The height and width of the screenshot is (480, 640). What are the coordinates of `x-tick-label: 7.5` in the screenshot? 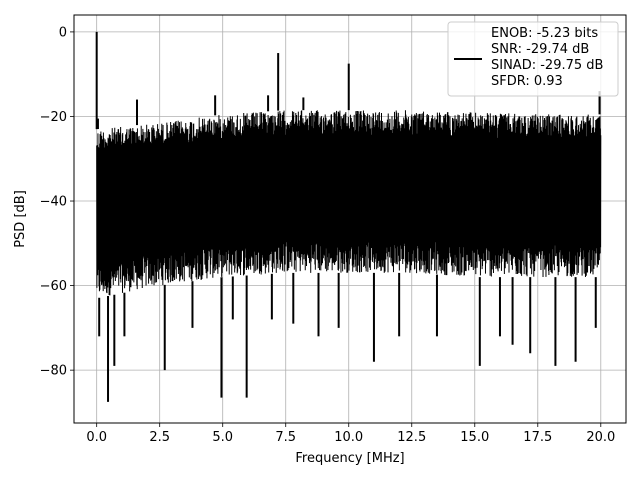 It's located at (285, 437).